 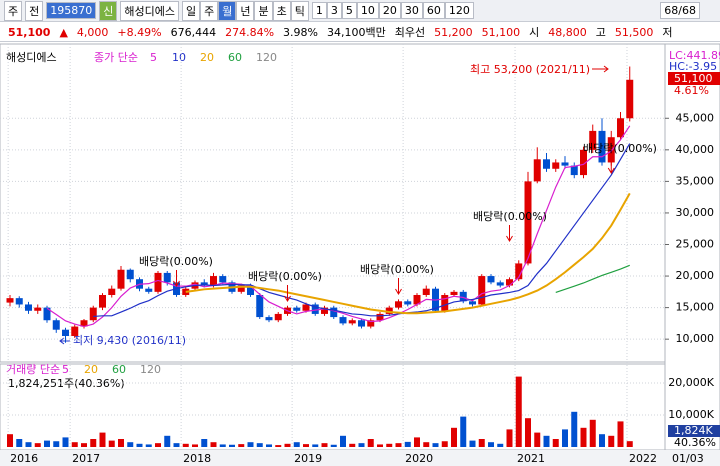 I want to click on x-tick-label: 2020, so click(x=419, y=458).